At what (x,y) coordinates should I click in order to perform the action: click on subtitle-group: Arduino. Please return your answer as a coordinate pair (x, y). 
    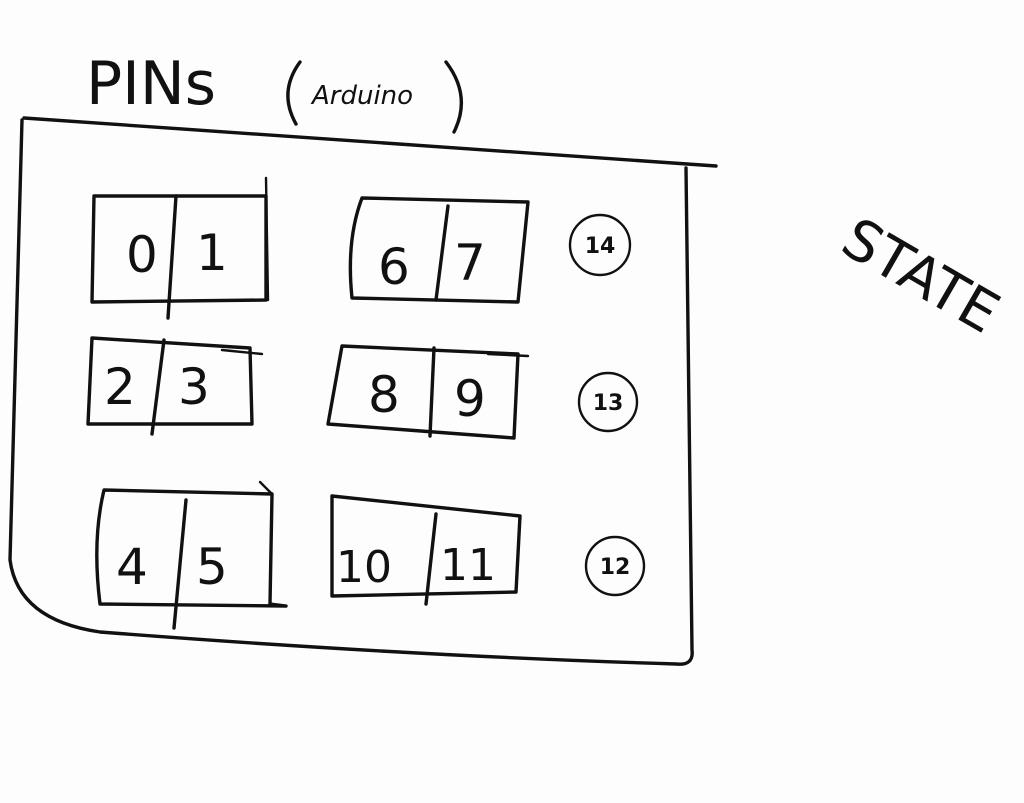
    Looking at the image, I should click on (375, 97).